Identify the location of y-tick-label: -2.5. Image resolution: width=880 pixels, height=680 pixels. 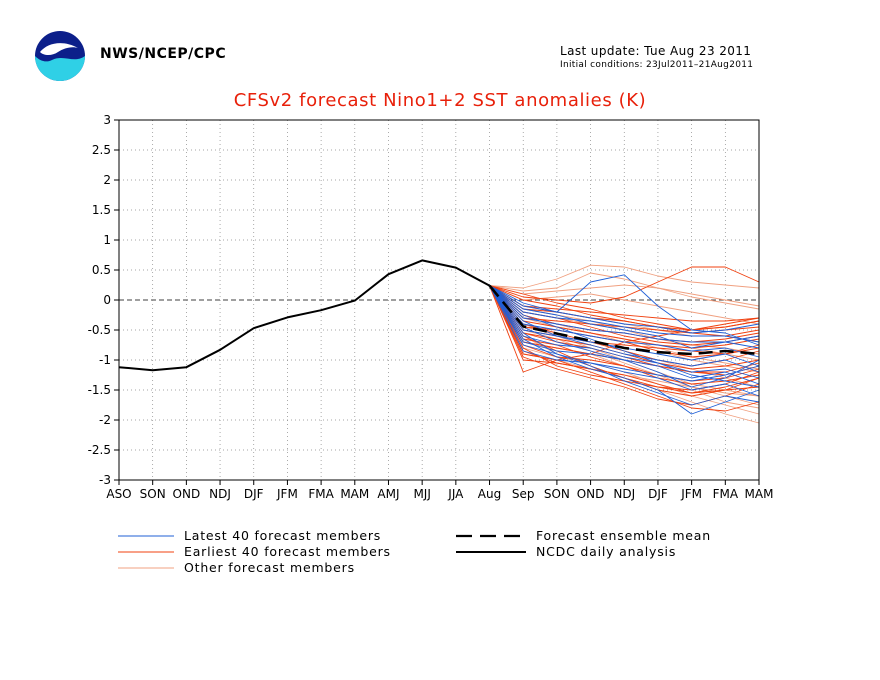
(99, 450).